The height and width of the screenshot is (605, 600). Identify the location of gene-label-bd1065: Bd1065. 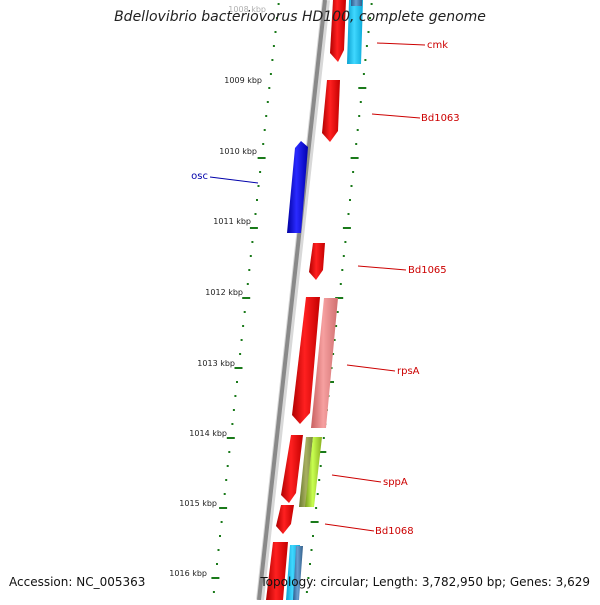
(427, 270).